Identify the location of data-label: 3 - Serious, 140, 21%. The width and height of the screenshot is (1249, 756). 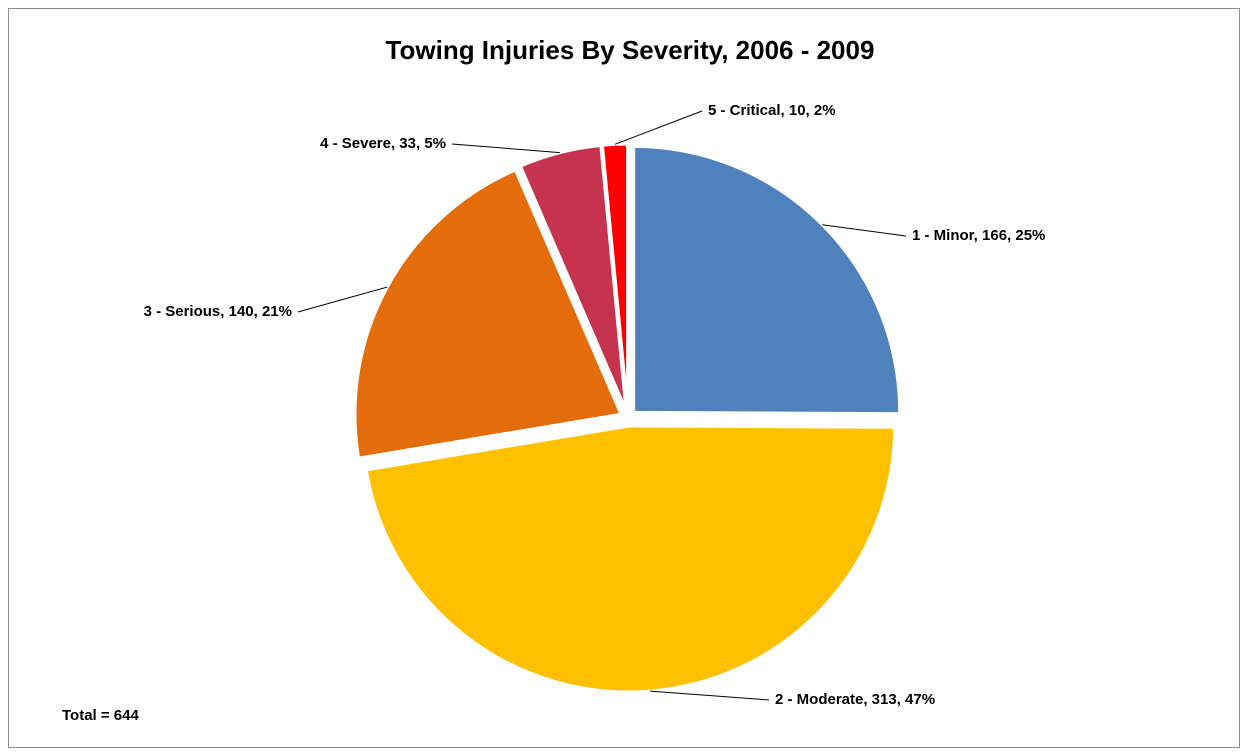
(218, 311).